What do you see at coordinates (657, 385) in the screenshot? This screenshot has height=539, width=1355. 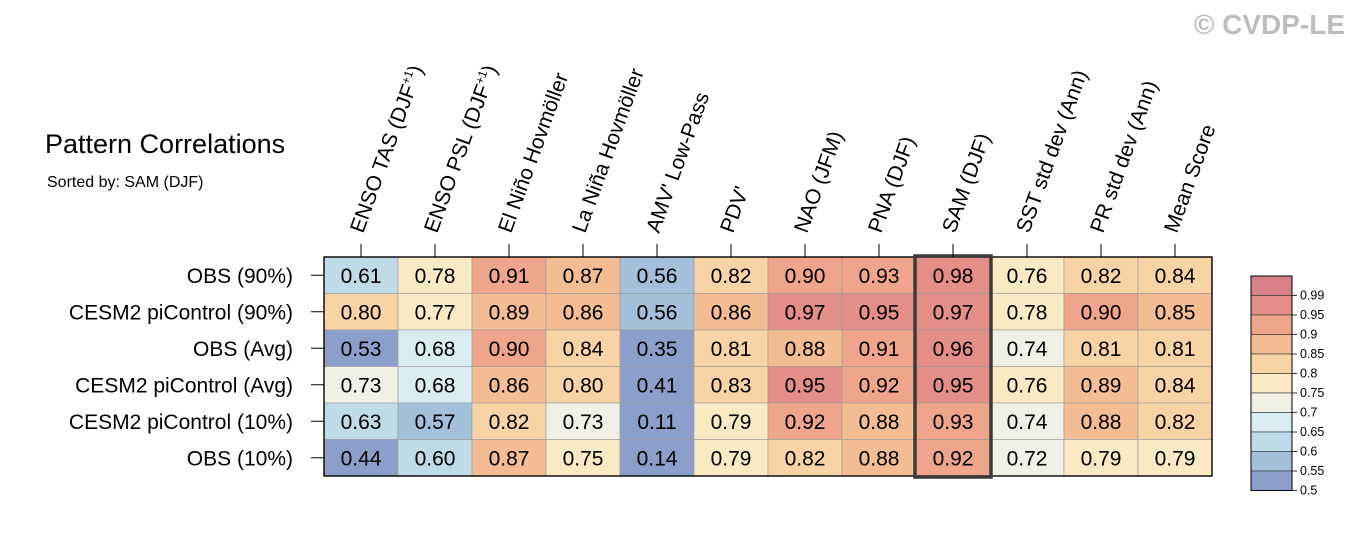 I see `cell-value: 0.41` at bounding box center [657, 385].